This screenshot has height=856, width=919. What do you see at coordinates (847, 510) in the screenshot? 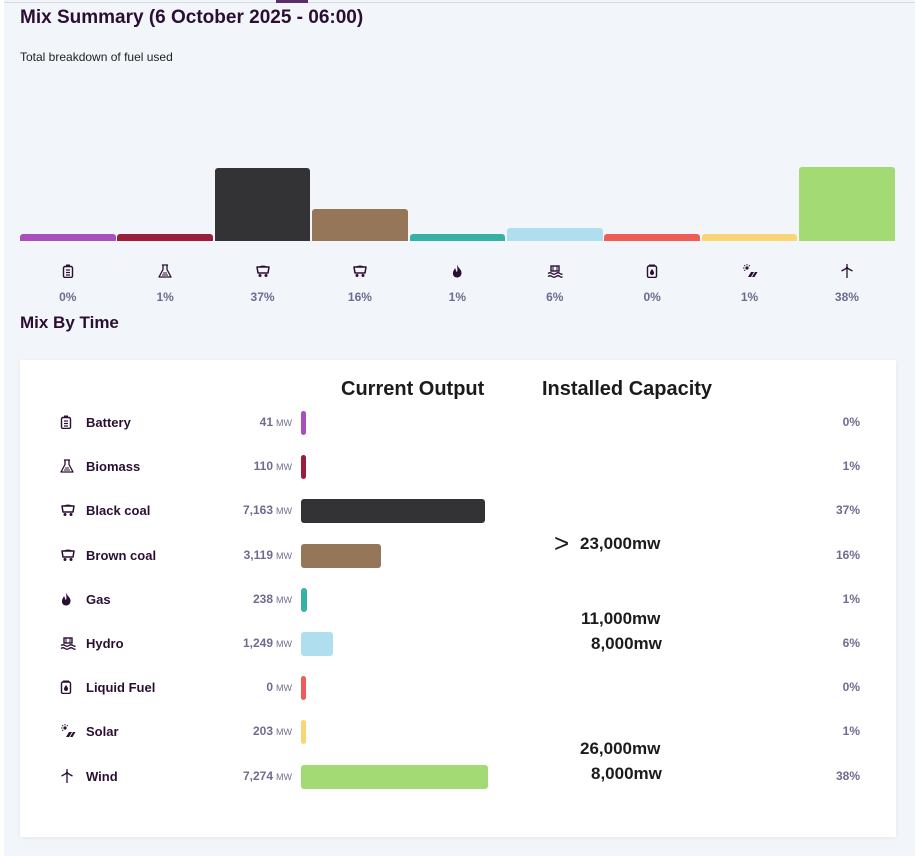
I see `fuel-percentage: 37%` at bounding box center [847, 510].